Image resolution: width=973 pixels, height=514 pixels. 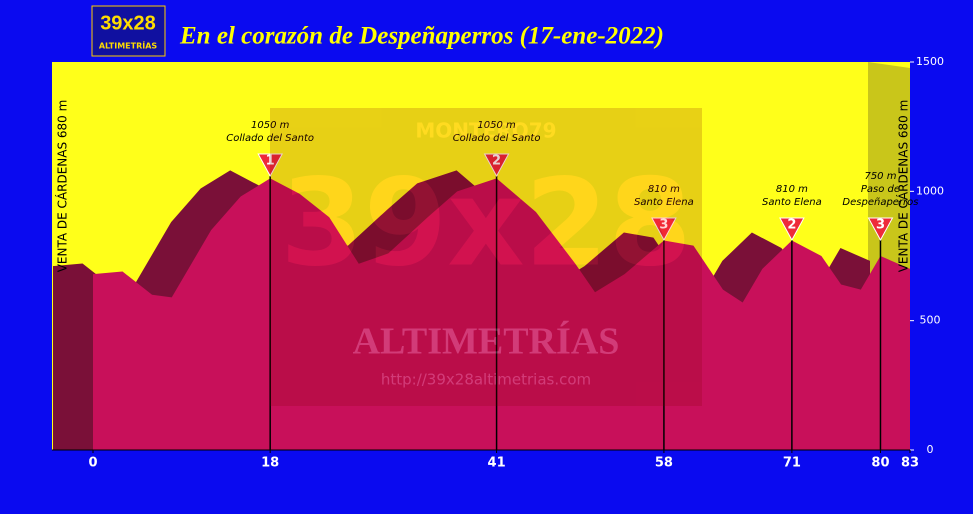 What do you see at coordinates (930, 190) in the screenshot?
I see `y-tick-label: 1000` at bounding box center [930, 190].